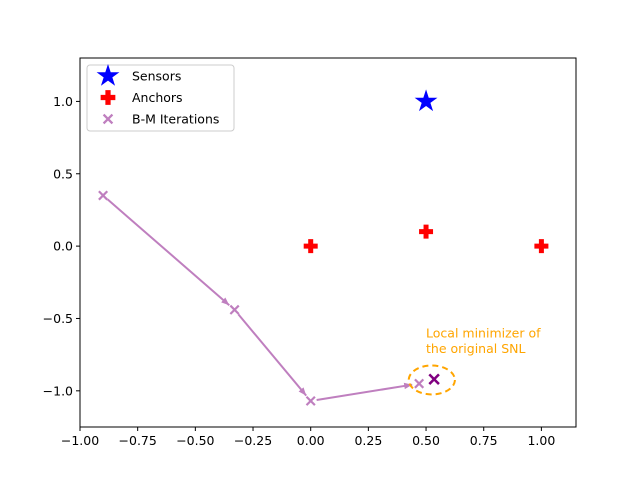 Image resolution: width=640 pixels, height=480 pixels. I want to click on legend-anchors-icon, so click(108, 97).